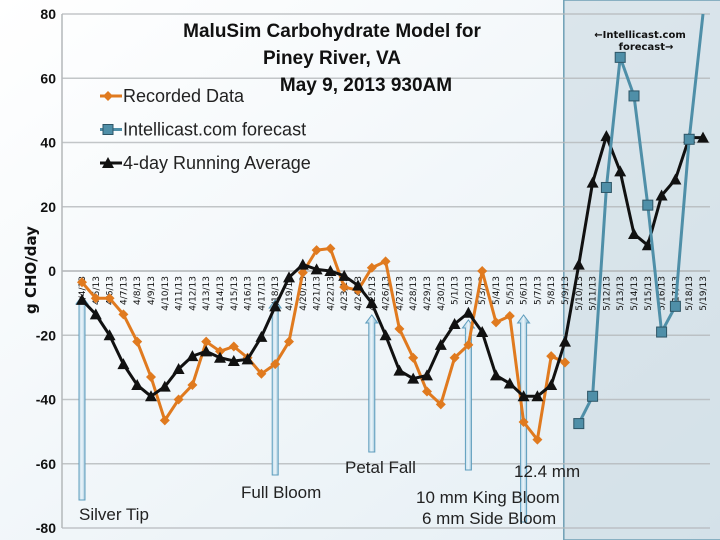 The width and height of the screenshot is (720, 540). Describe the element at coordinates (166, 293) in the screenshot. I see `x-tick-label: 4/10/13` at that location.